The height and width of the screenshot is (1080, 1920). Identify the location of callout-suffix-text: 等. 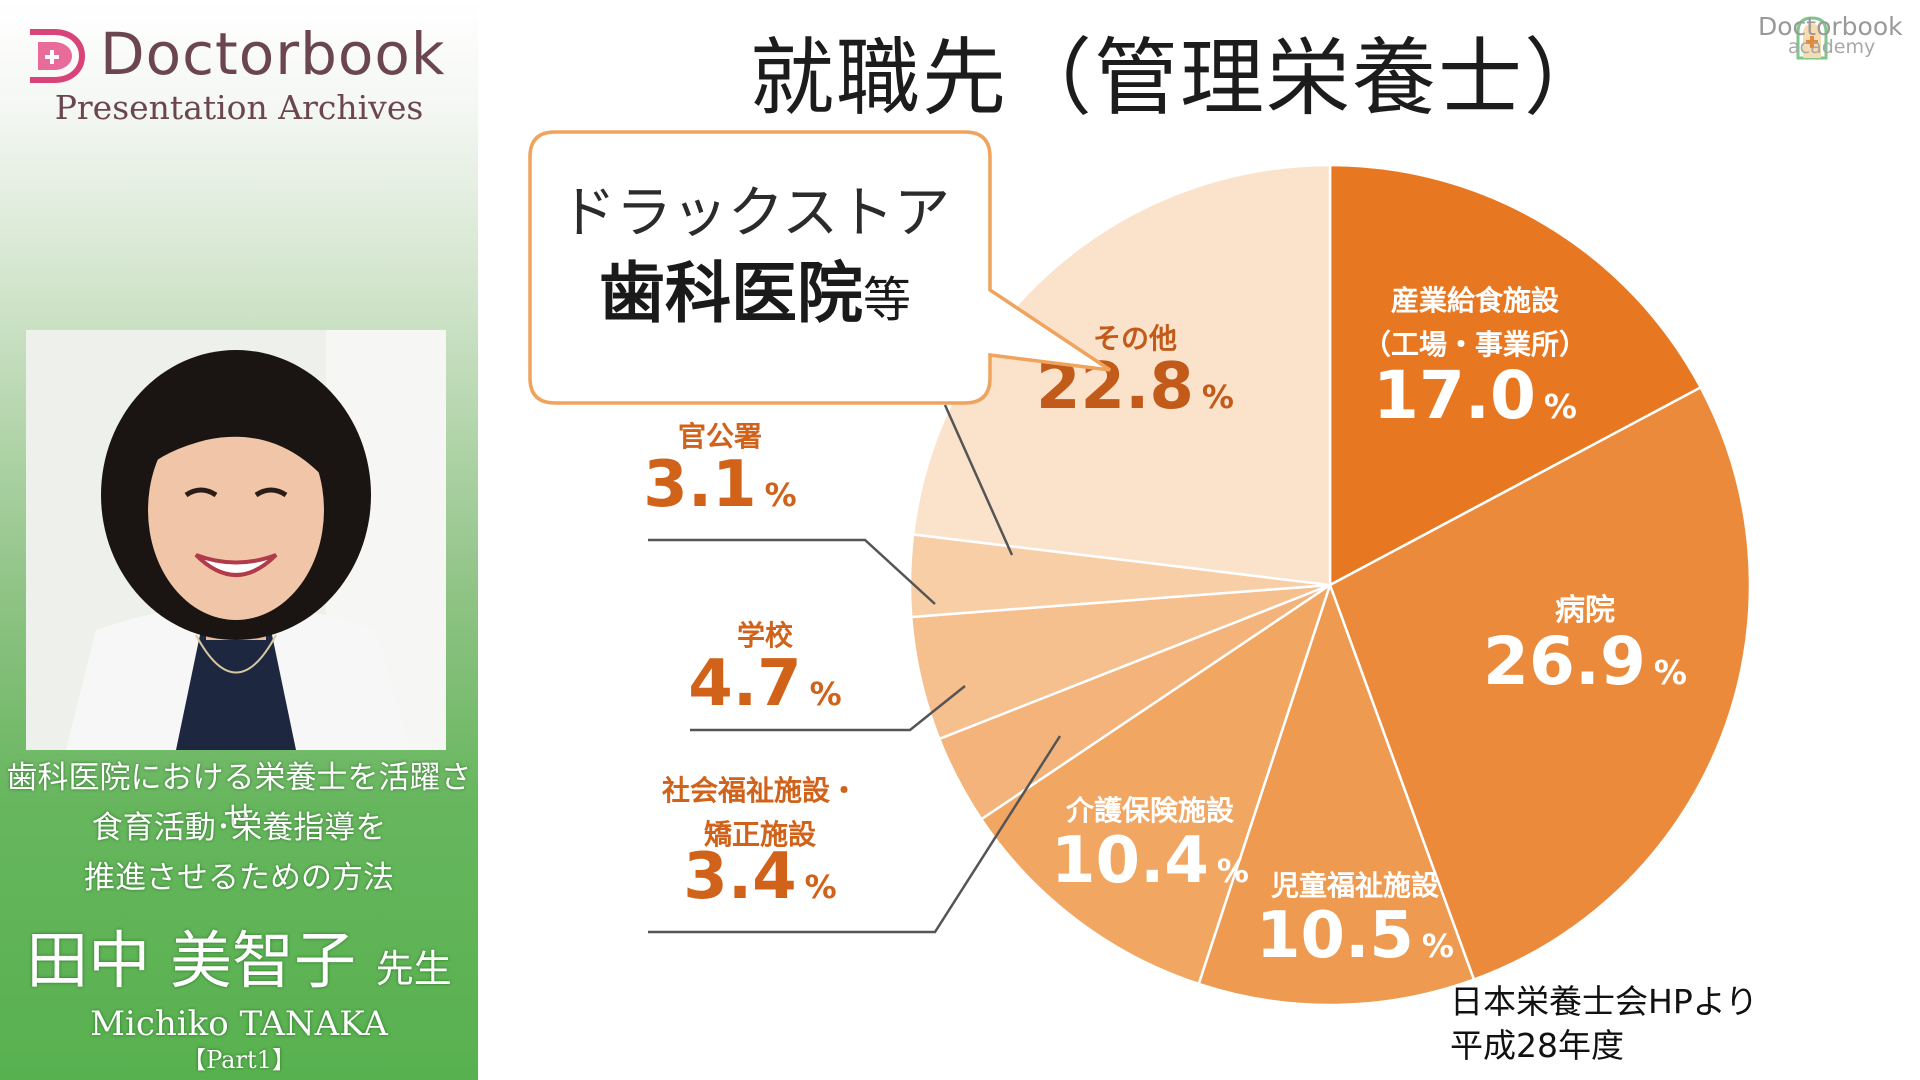
(886, 300).